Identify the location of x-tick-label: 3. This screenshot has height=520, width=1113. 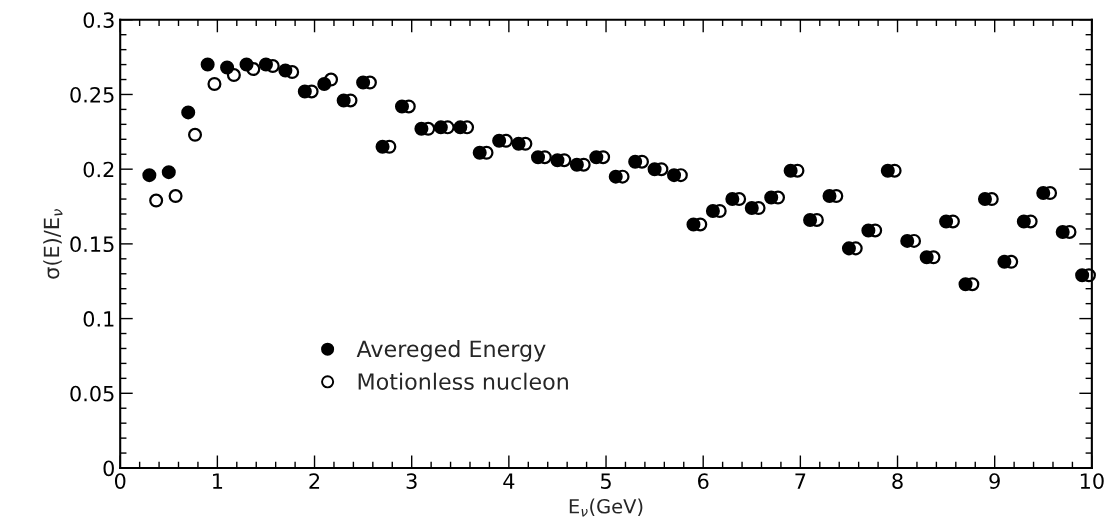
(411, 481).